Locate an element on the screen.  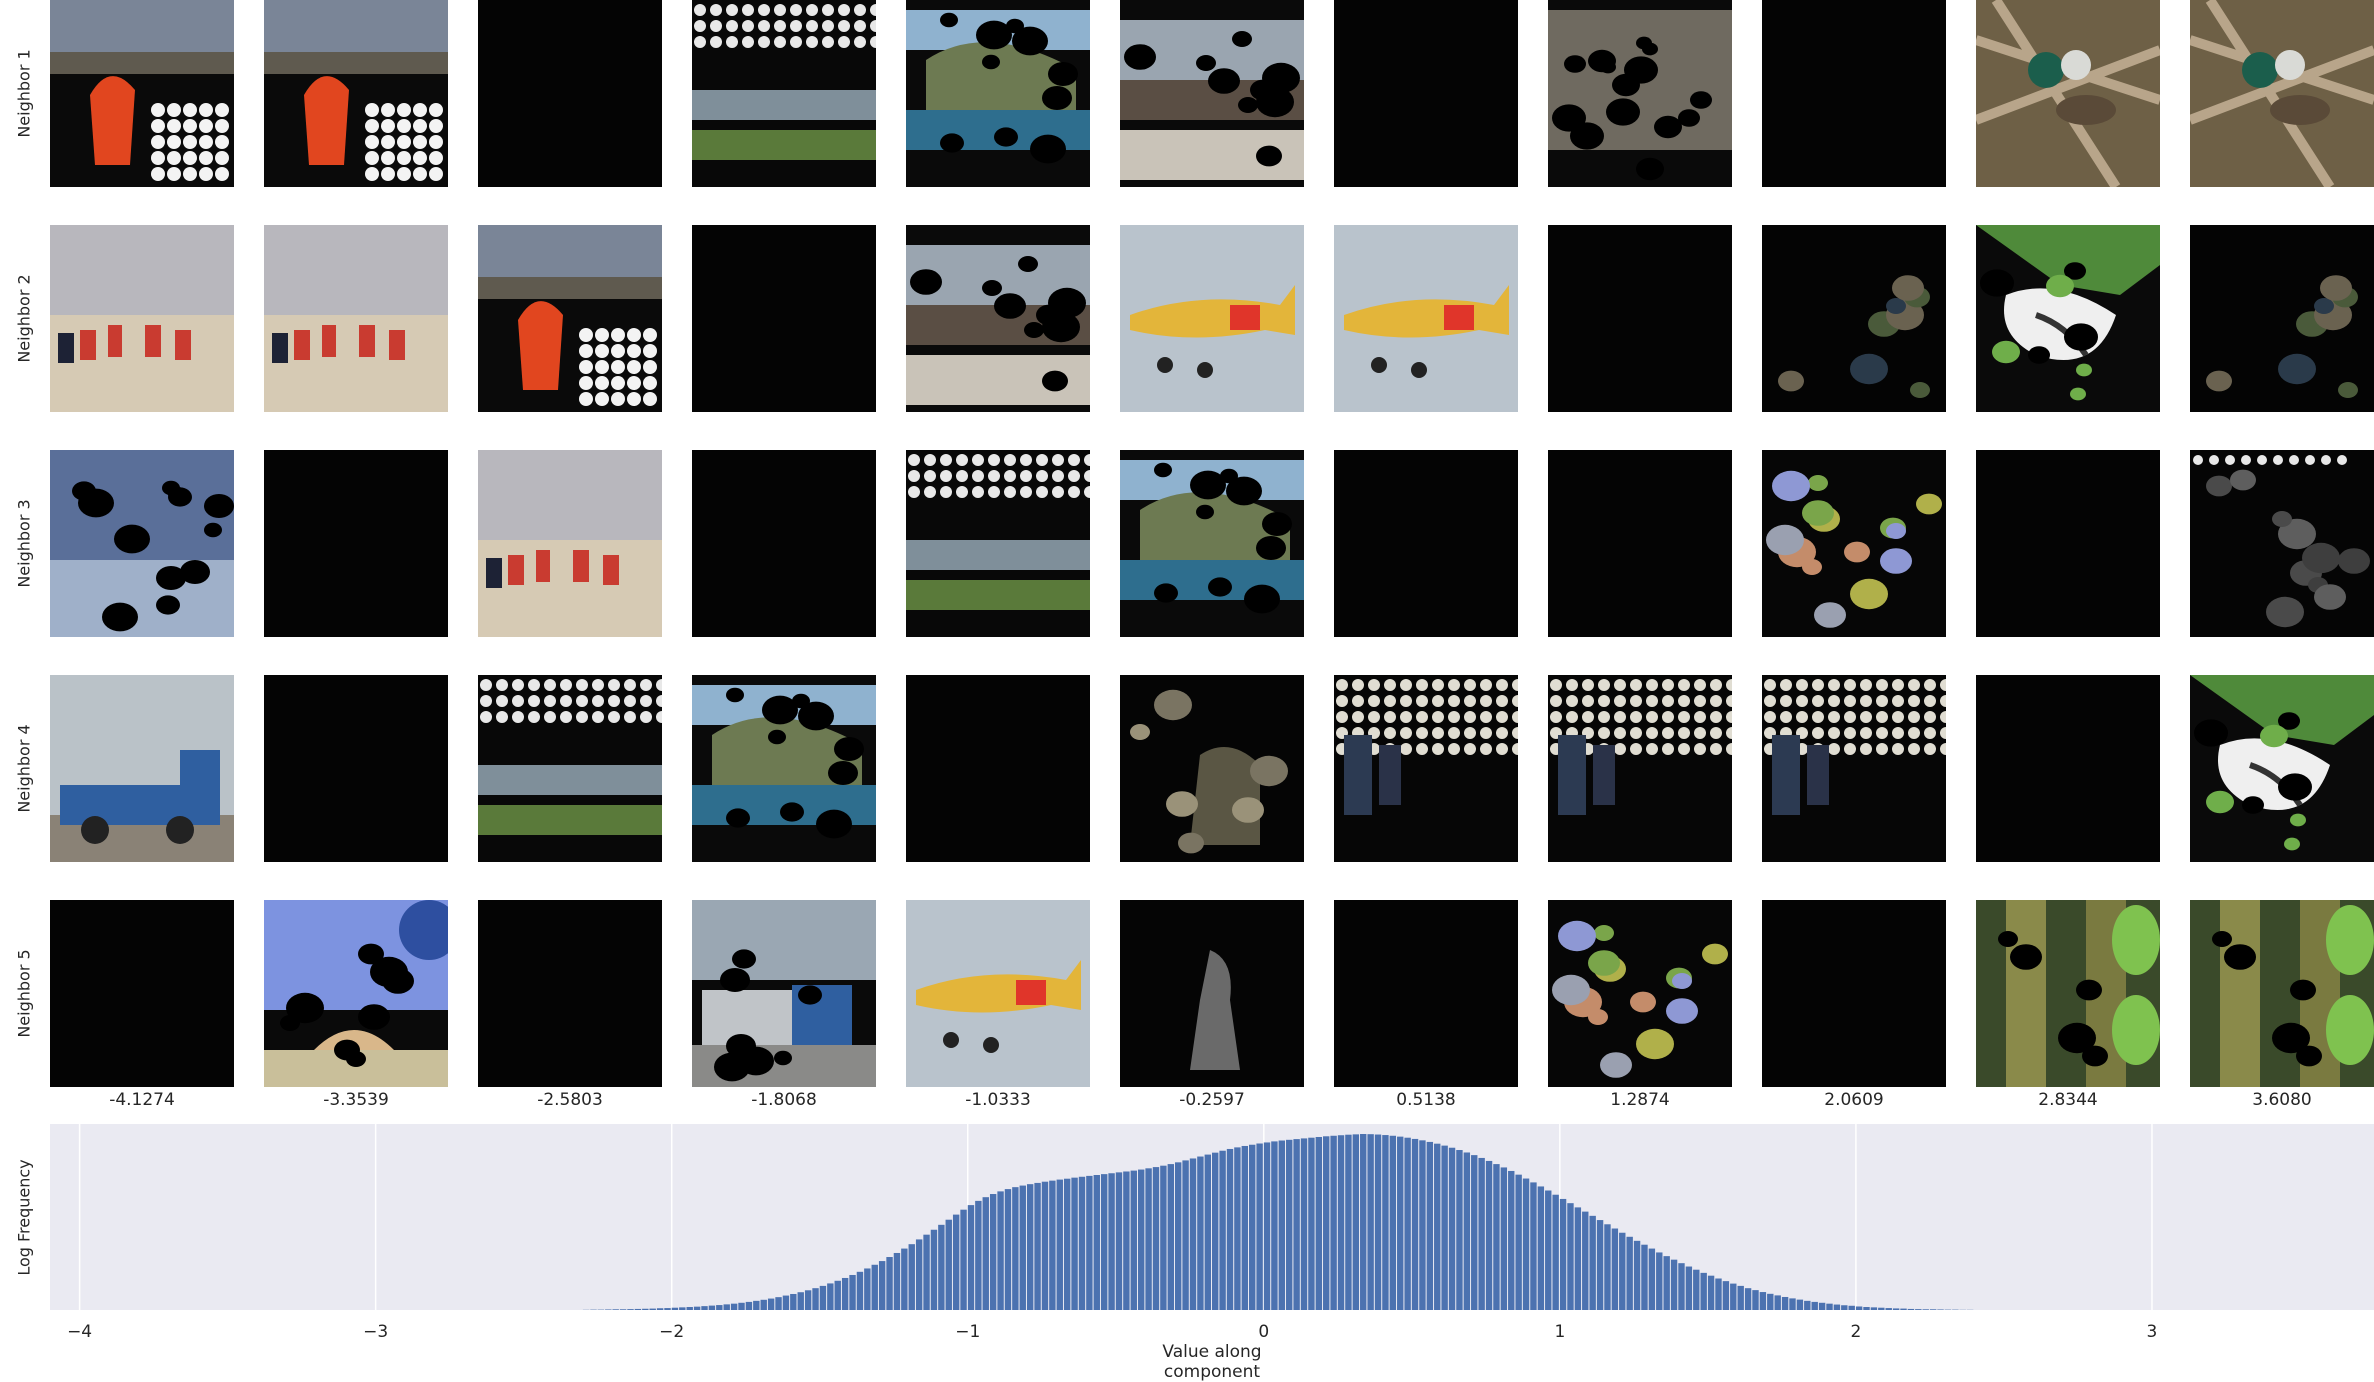
column-value: 2.0609 is located at coordinates (1854, 1100).